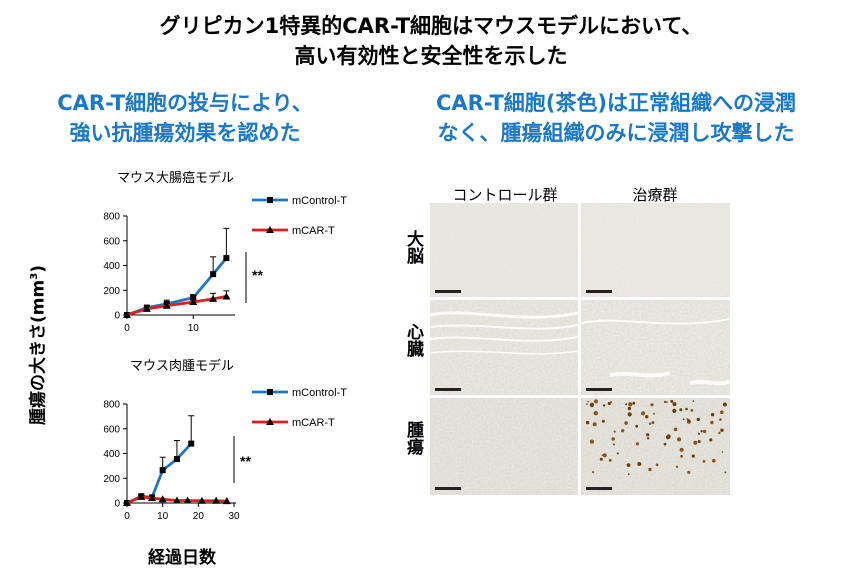  What do you see at coordinates (319, 201) in the screenshot?
I see `legend-label: mControl-T` at bounding box center [319, 201].